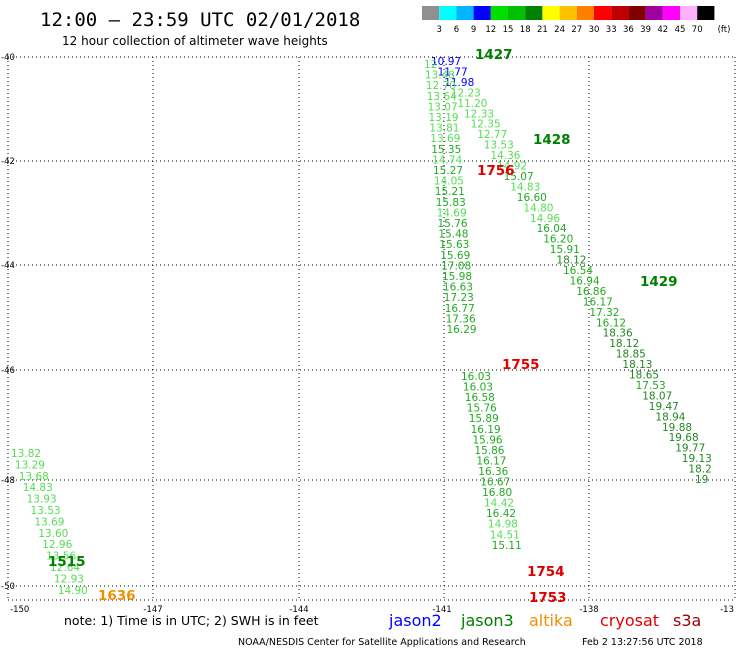  What do you see at coordinates (459, 298) in the screenshot?
I see `wave-height-value: 17.23` at bounding box center [459, 298].